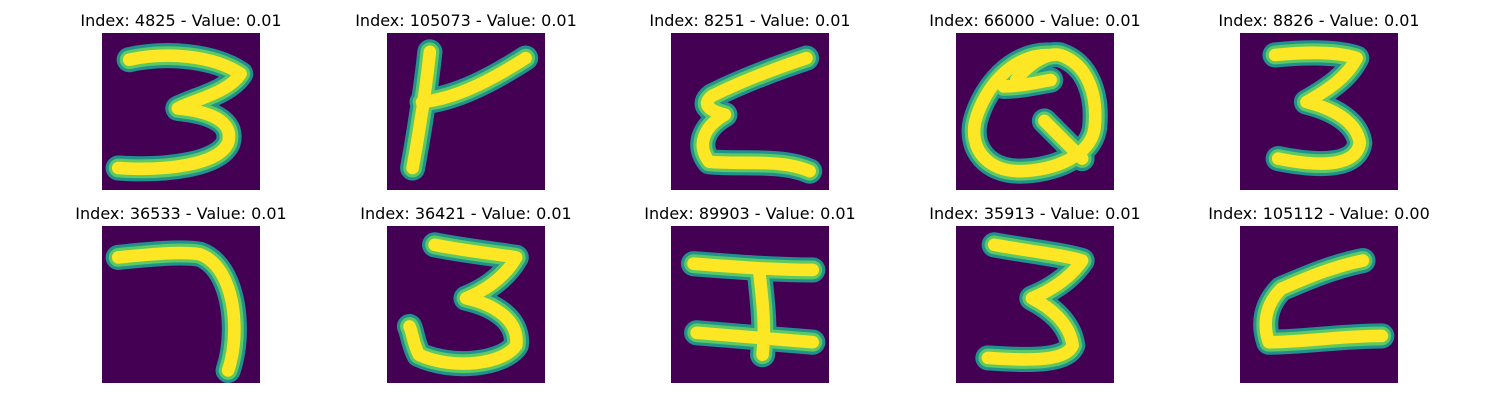 The image size is (1500, 400). What do you see at coordinates (181, 213) in the screenshot?
I see `panel-title: Index: 36533 - Value: 0.01` at bounding box center [181, 213].